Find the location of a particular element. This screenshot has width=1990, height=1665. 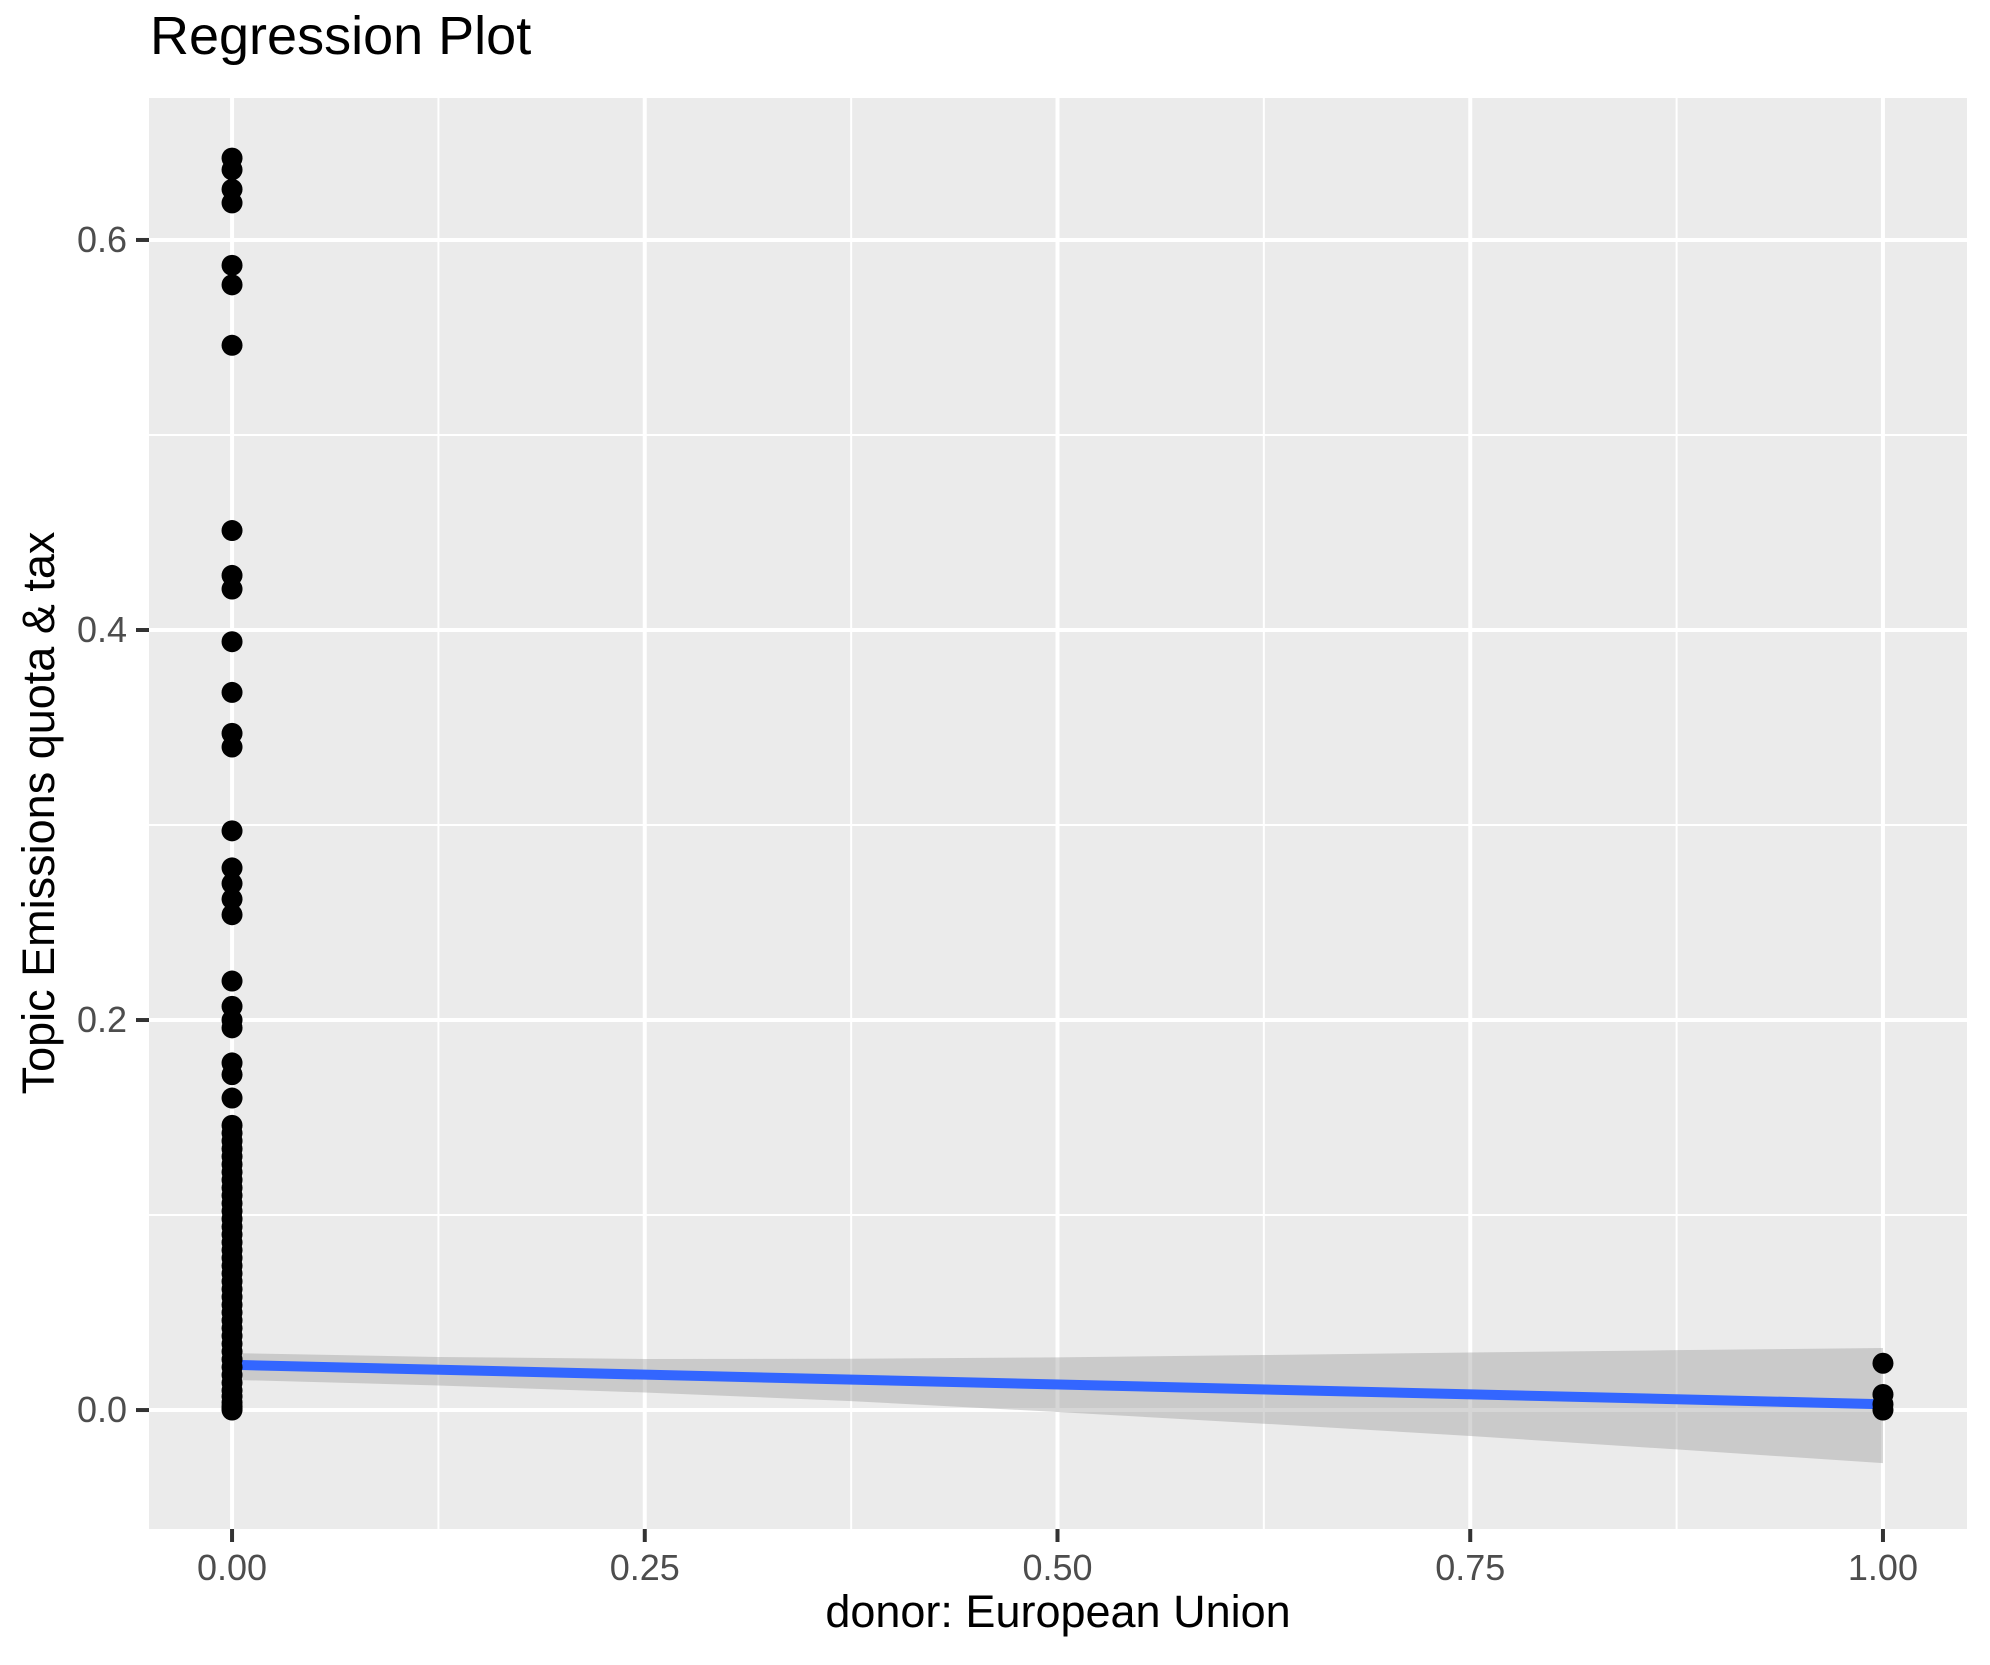

y-tick-label: 0.4 is located at coordinates (101, 629).